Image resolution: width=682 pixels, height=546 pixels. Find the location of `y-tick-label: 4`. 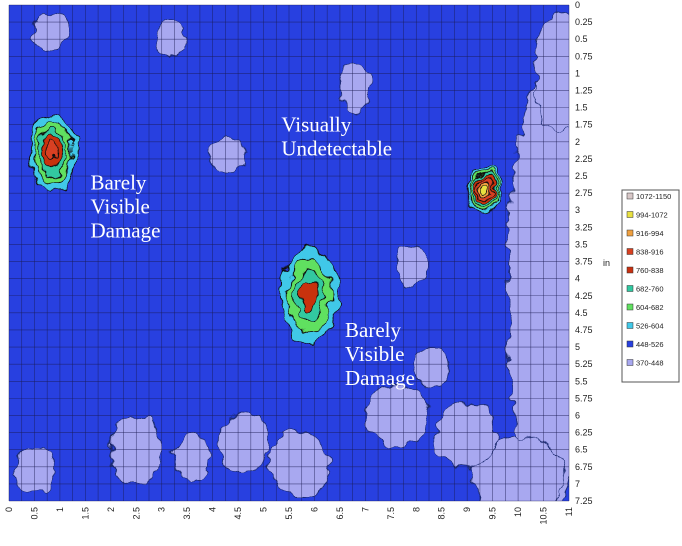

y-tick-label: 4 is located at coordinates (577, 279).